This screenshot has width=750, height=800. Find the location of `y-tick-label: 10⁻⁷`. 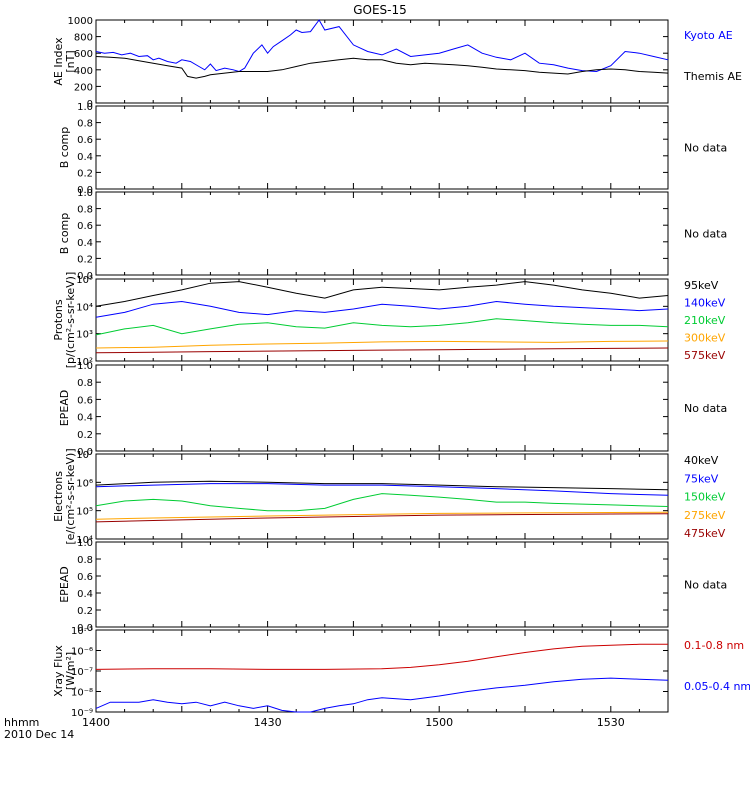

y-tick-label: 10⁻⁷ is located at coordinates (82, 672).